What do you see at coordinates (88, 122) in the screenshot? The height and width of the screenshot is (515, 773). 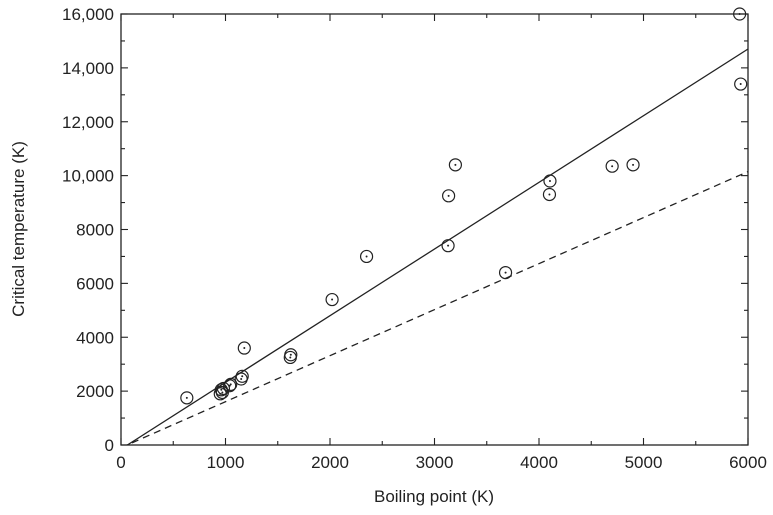 I see `y-tick-label: 12,000` at bounding box center [88, 122].